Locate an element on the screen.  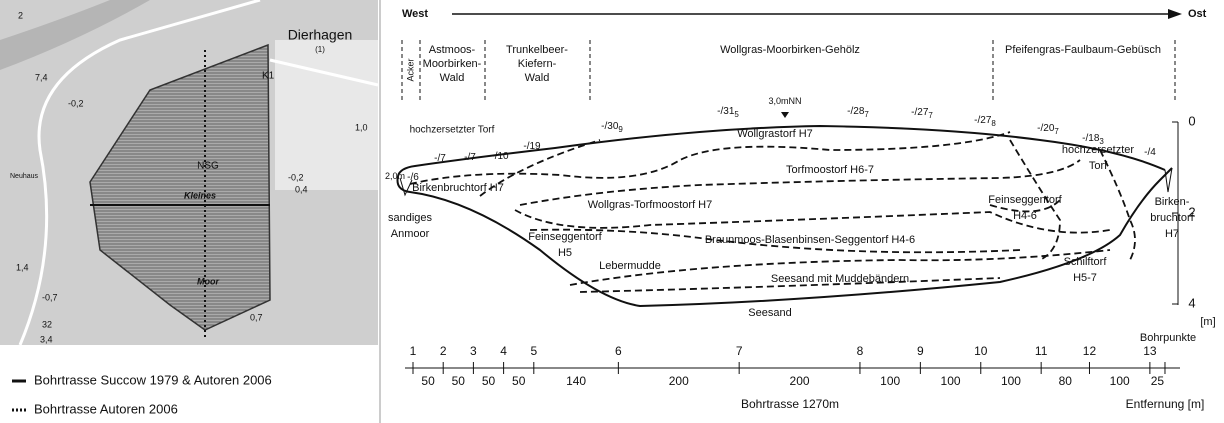
elevation-label: -0,7 is located at coordinates (50, 297).